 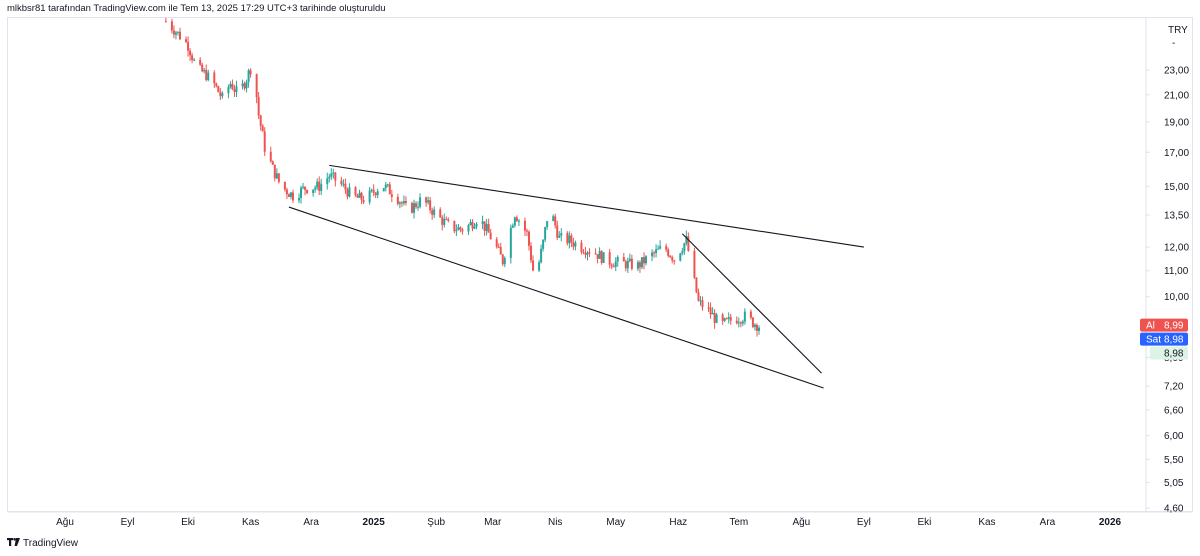 What do you see at coordinates (374, 522) in the screenshot?
I see `x-tick-label: 2025` at bounding box center [374, 522].